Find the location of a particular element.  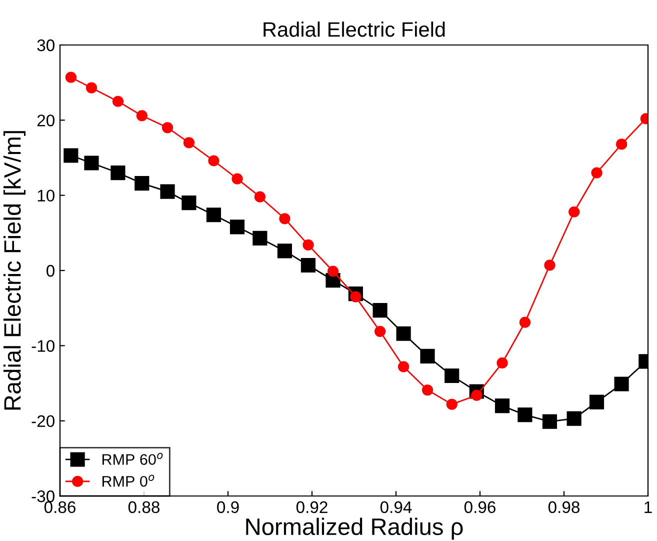

y-tick-label: 30 is located at coordinates (45, 45).